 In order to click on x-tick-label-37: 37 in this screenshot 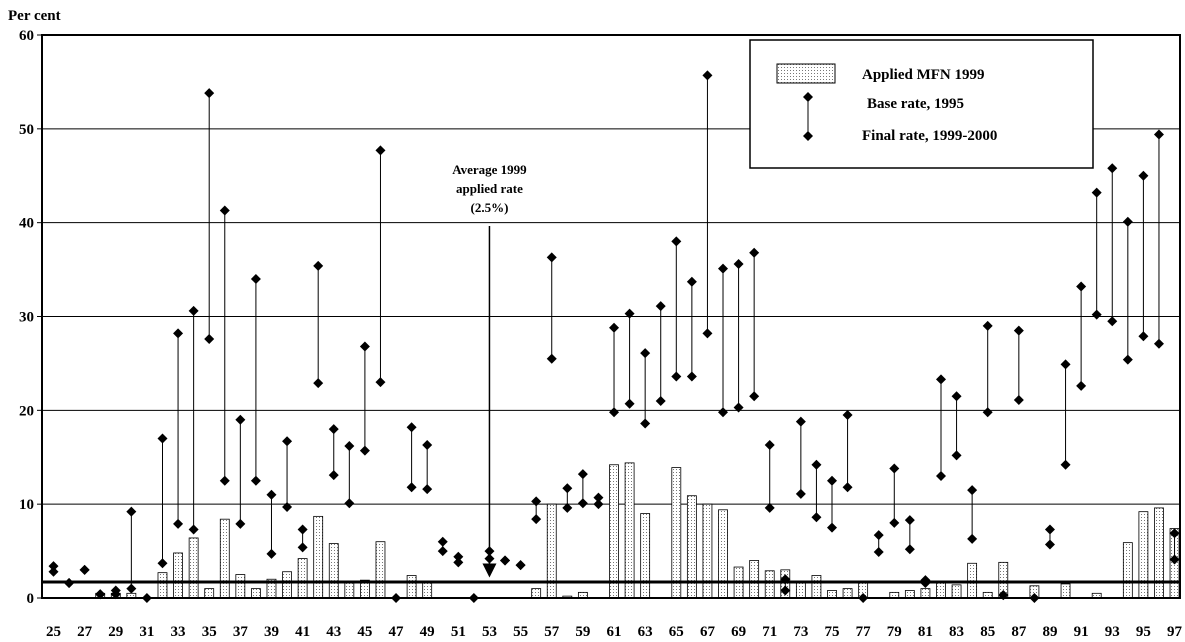, I will do `click(241, 632)`.